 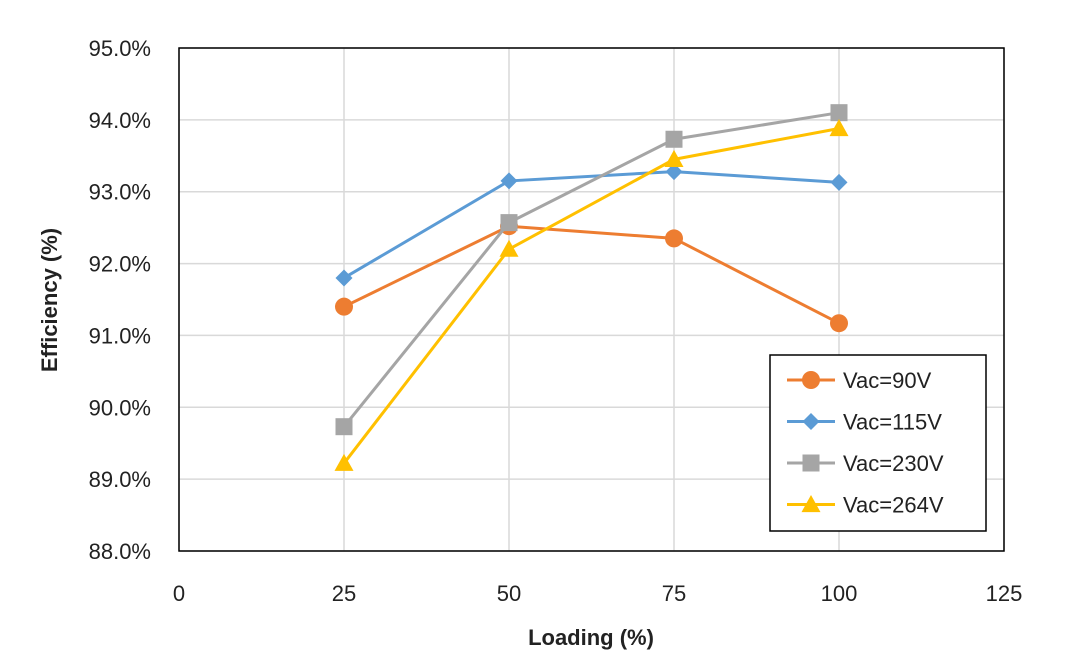 I want to click on y-tick-label: 88.0%, so click(x=120, y=551).